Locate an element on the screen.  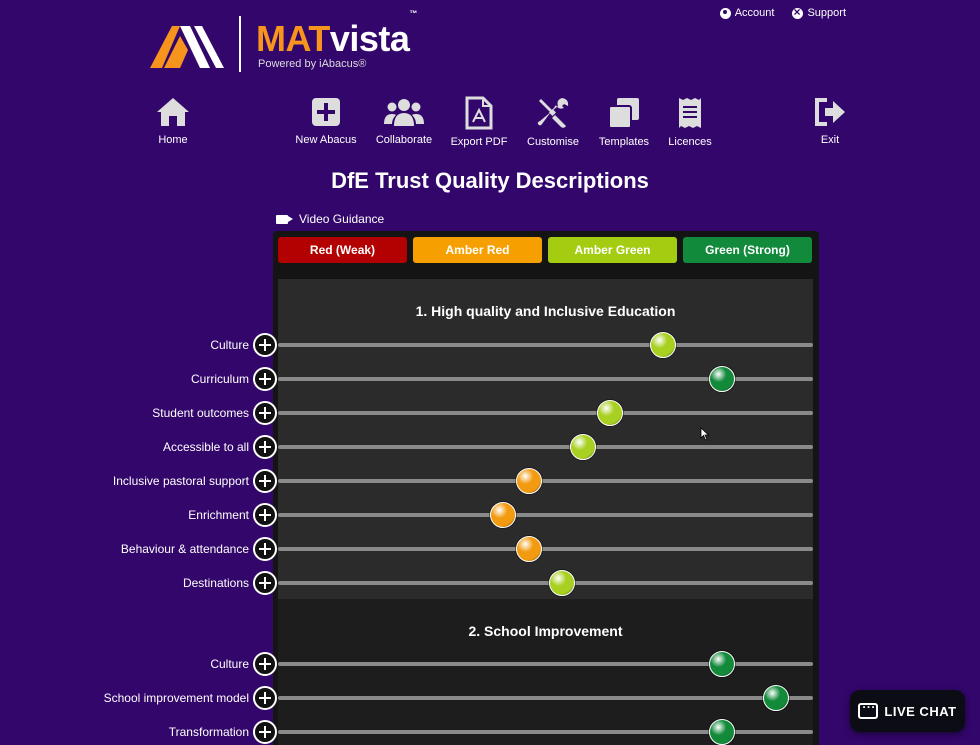
top-links: Account Support is located at coordinates (782, 12).